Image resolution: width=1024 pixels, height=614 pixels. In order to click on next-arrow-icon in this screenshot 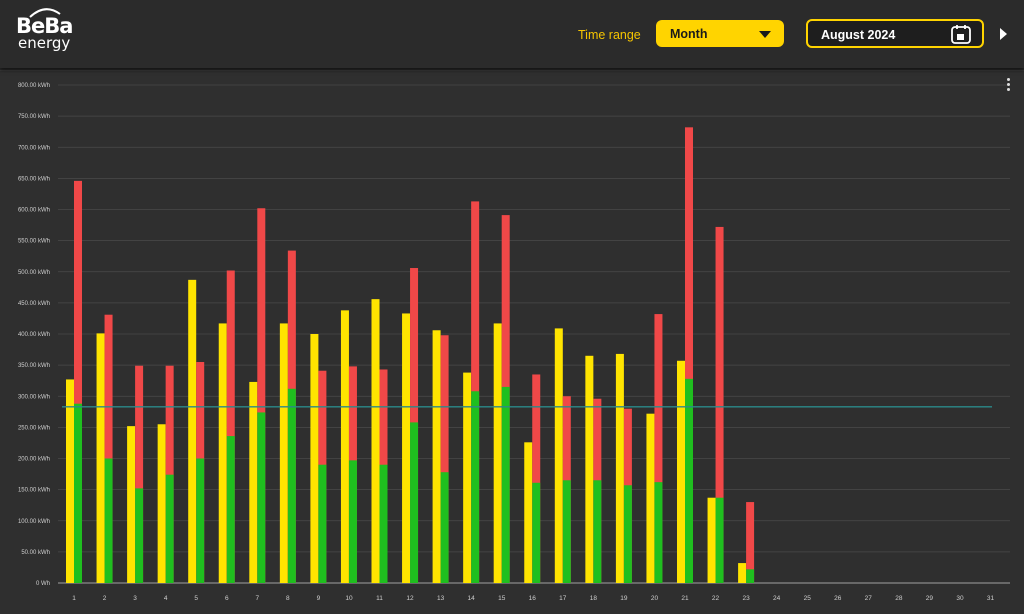, I will do `click(1003, 34)`.